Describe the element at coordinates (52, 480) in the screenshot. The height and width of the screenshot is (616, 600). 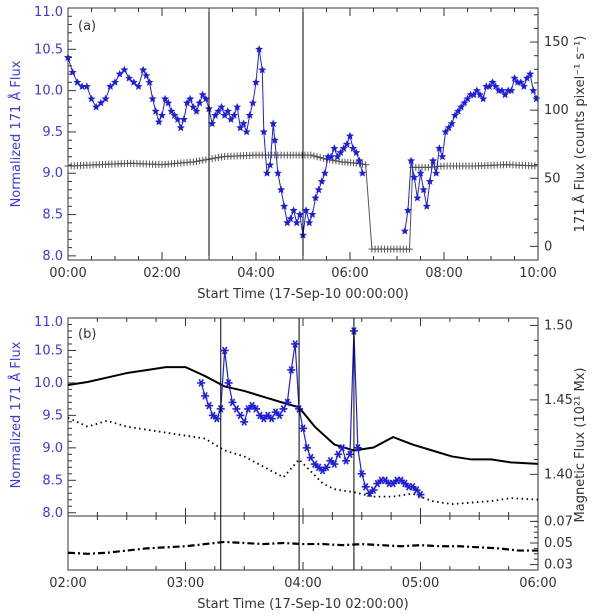
I see `y-tick-label: 8.5` at that location.